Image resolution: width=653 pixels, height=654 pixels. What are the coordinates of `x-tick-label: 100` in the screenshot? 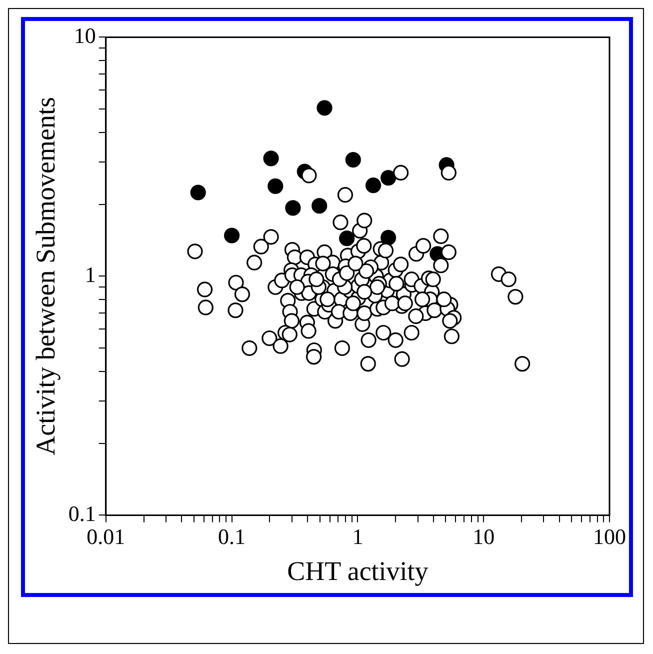 It's located at (609, 537).